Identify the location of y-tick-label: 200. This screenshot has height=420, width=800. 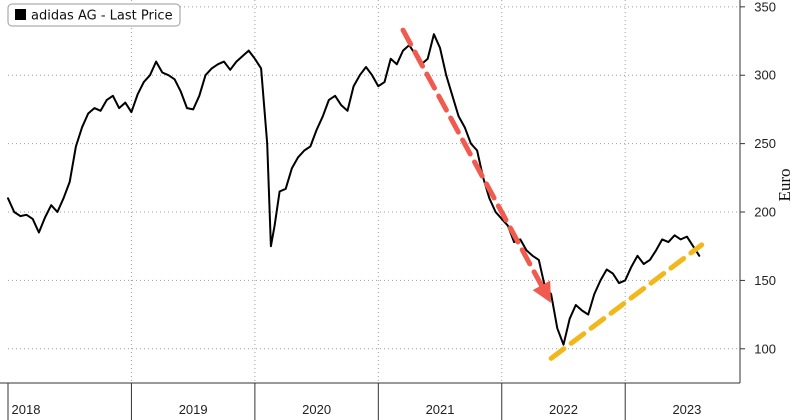
(765, 212).